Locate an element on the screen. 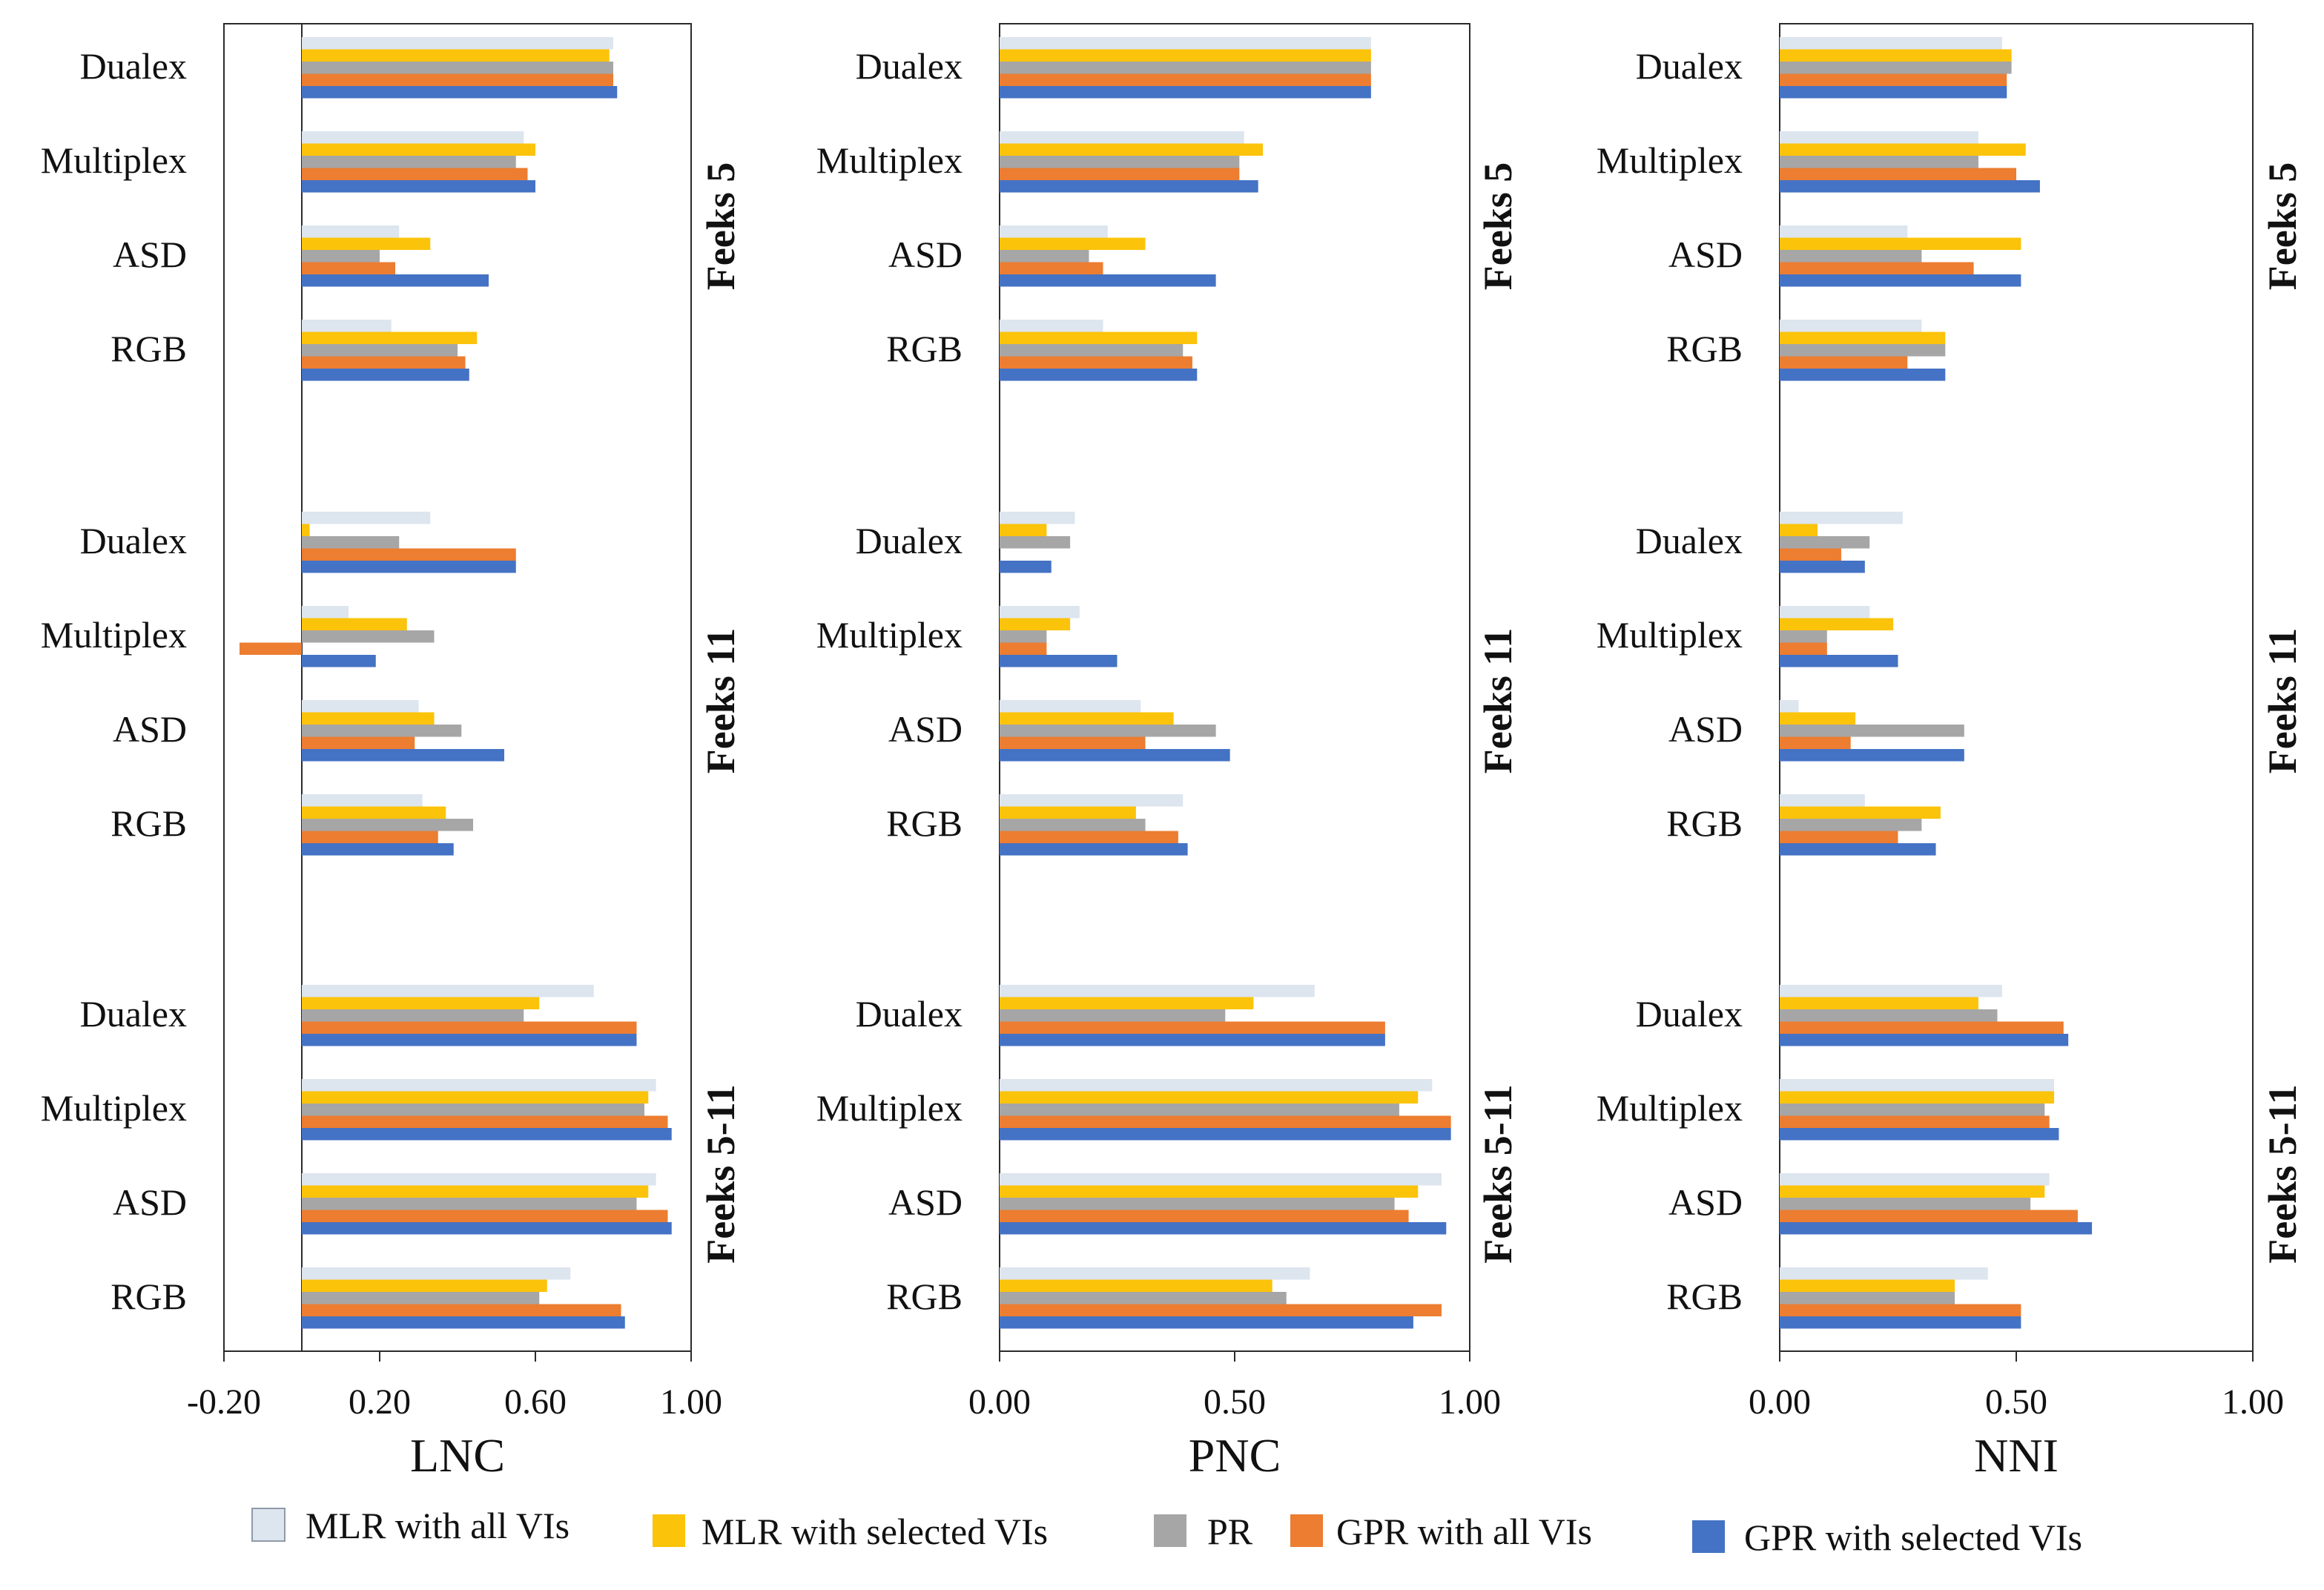  x-axis-title: NNI is located at coordinates (2016, 1455).